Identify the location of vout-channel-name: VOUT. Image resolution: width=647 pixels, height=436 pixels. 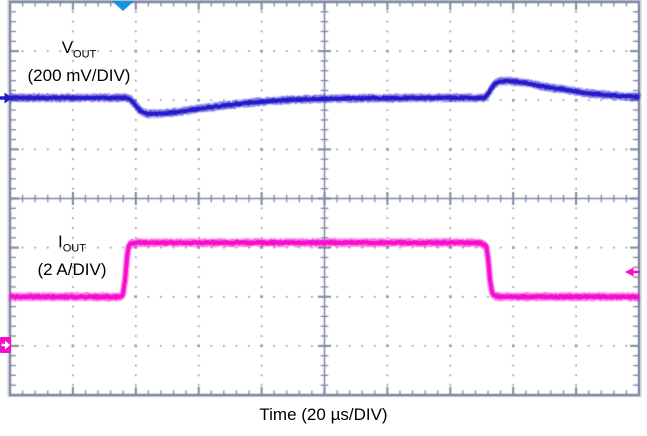
(79, 51).